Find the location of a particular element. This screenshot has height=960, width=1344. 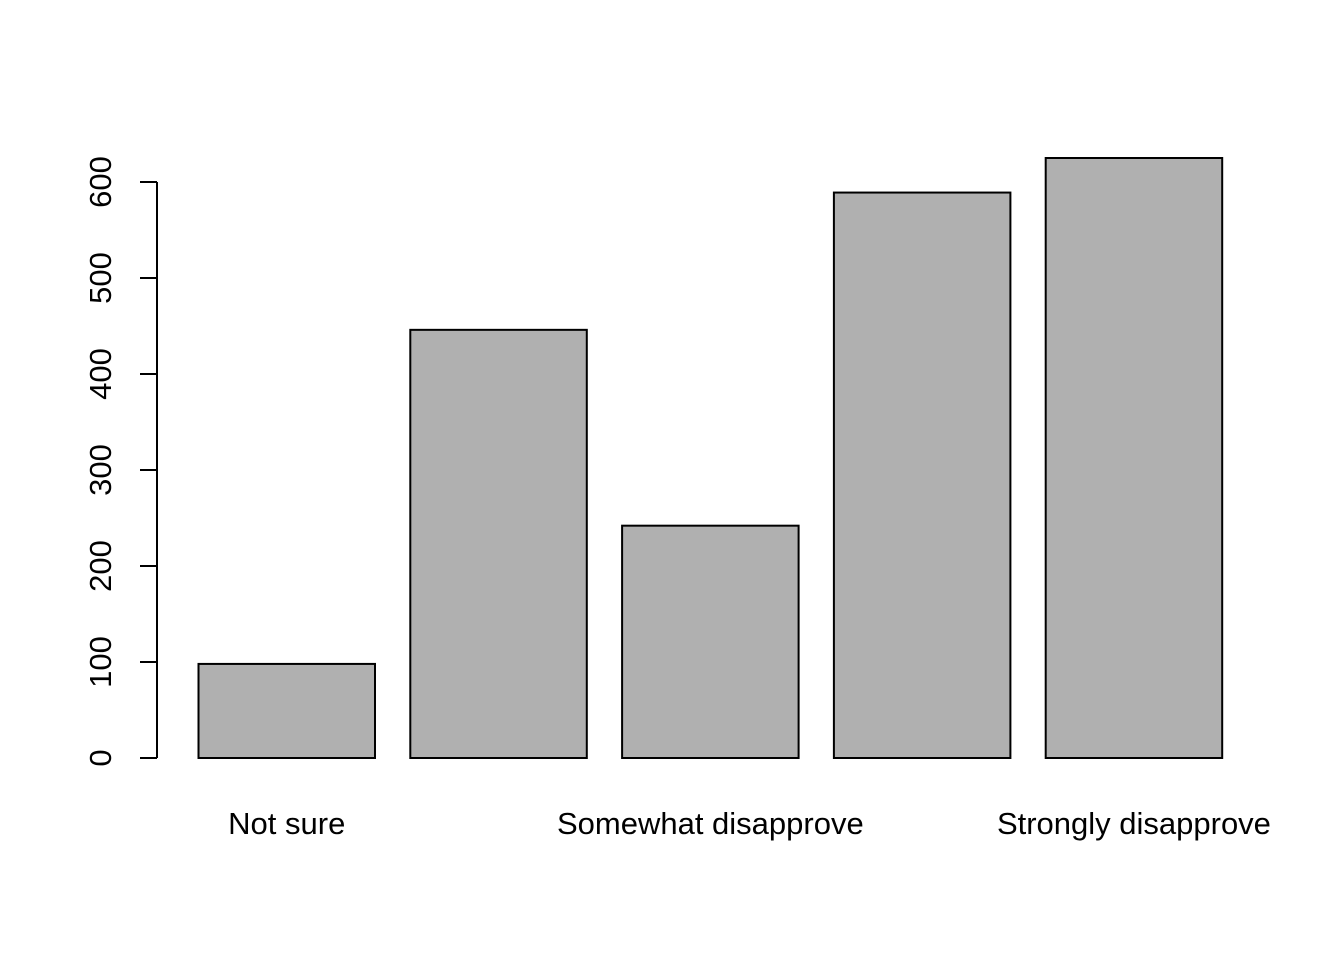

x-category-label: Not sure is located at coordinates (286, 823).